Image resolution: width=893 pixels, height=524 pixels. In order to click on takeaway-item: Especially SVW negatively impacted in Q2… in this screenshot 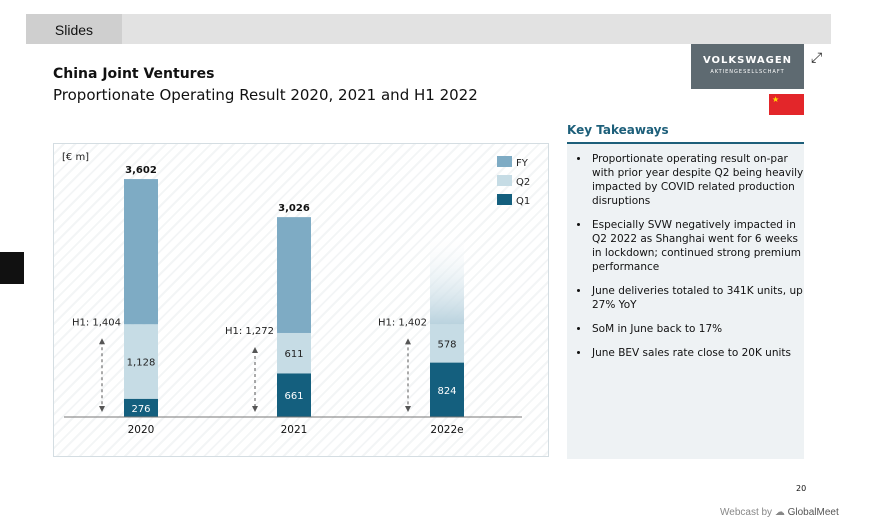, I will do `click(697, 246)`.